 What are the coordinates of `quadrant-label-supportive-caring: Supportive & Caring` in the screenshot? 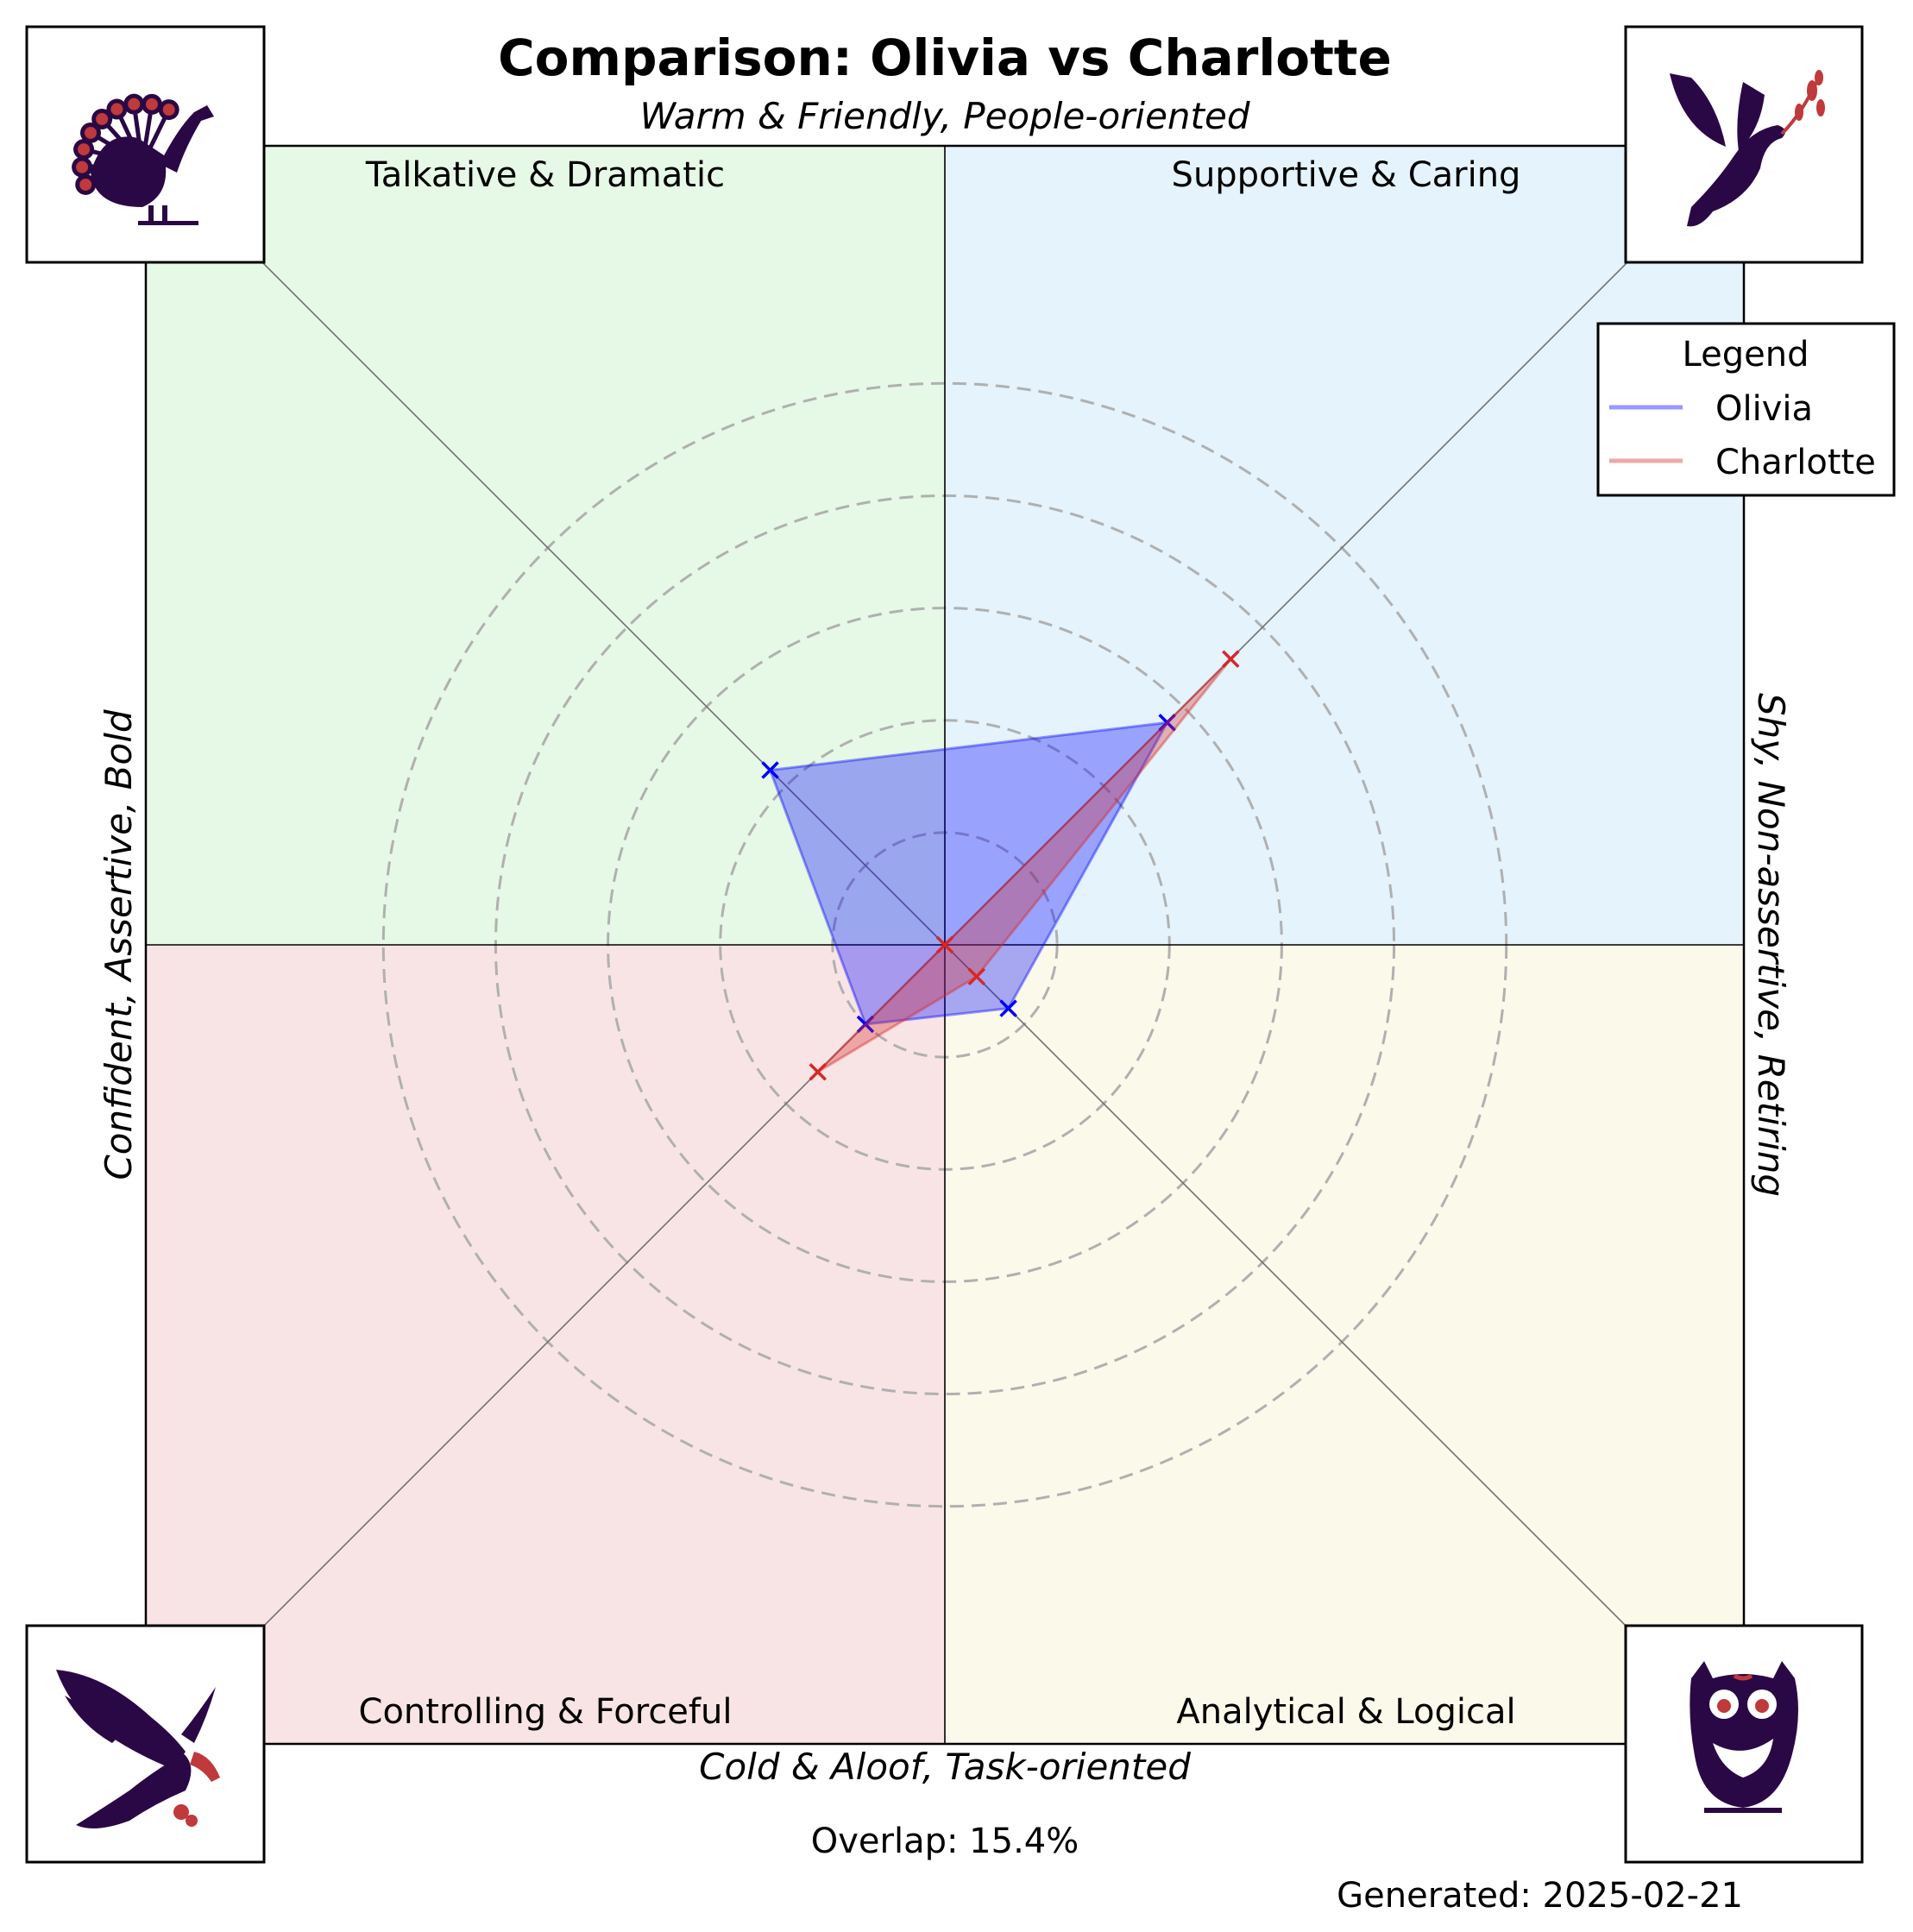 It's located at (1346, 175).